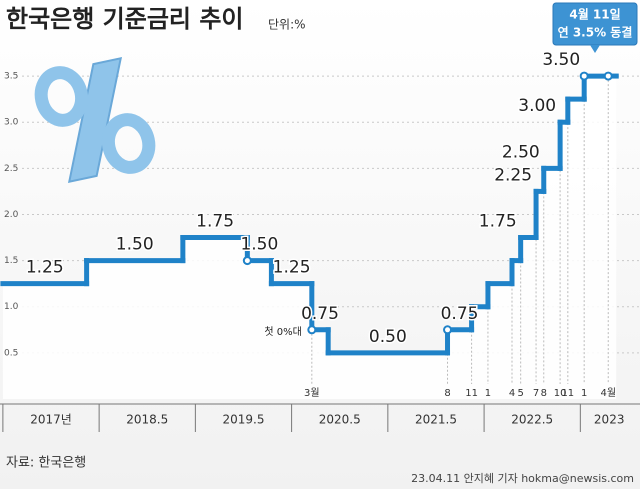  Describe the element at coordinates (11, 77) in the screenshot. I see `y-tick-label: 3.5` at that location.